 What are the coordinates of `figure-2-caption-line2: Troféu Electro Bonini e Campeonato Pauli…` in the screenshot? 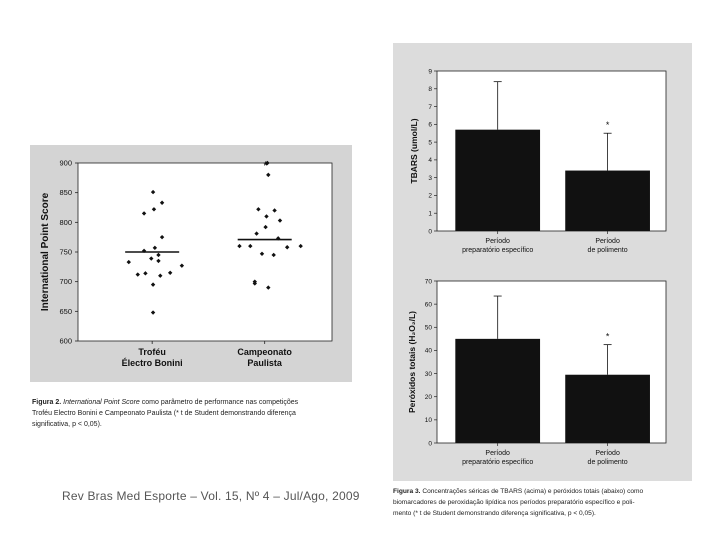 It's located at (164, 413).